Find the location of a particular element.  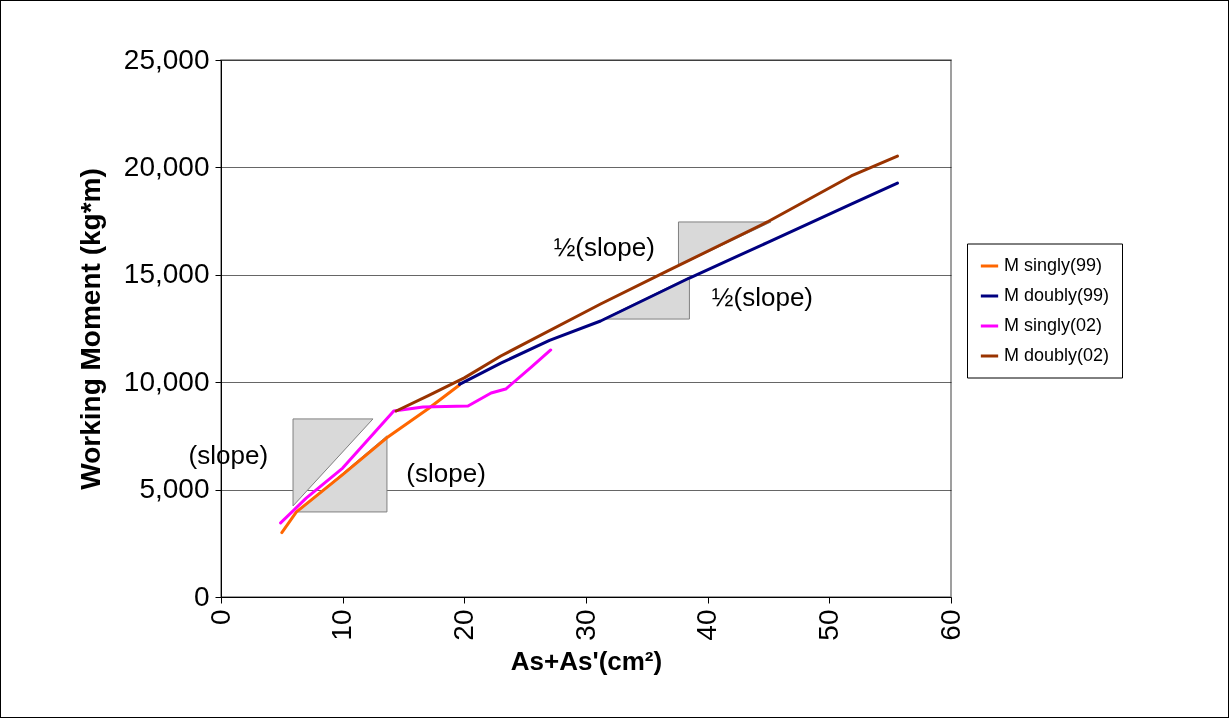

x-tick-label: 40 is located at coordinates (707, 625).